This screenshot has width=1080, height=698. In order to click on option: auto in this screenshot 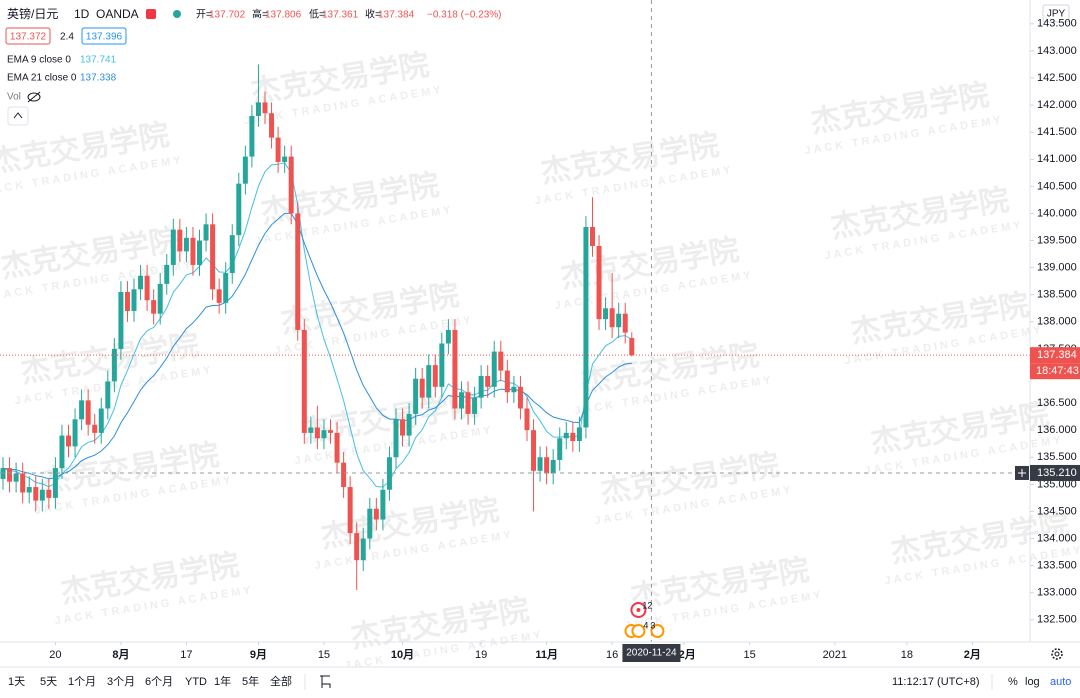, I will do `click(1060, 682)`.